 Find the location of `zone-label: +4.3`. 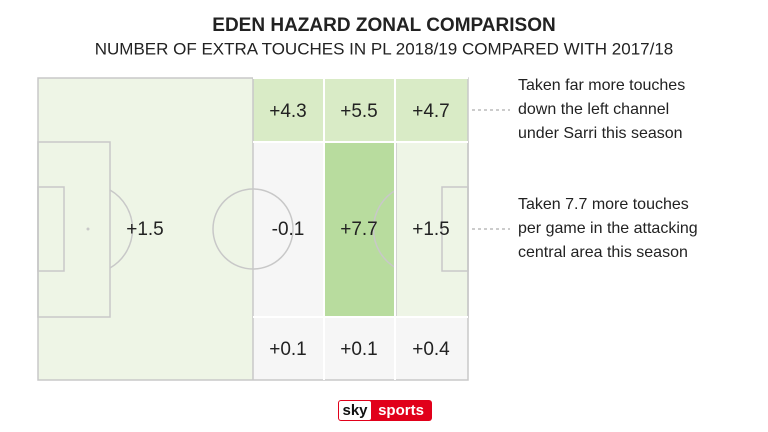

zone-label: +4.3 is located at coordinates (288, 111).